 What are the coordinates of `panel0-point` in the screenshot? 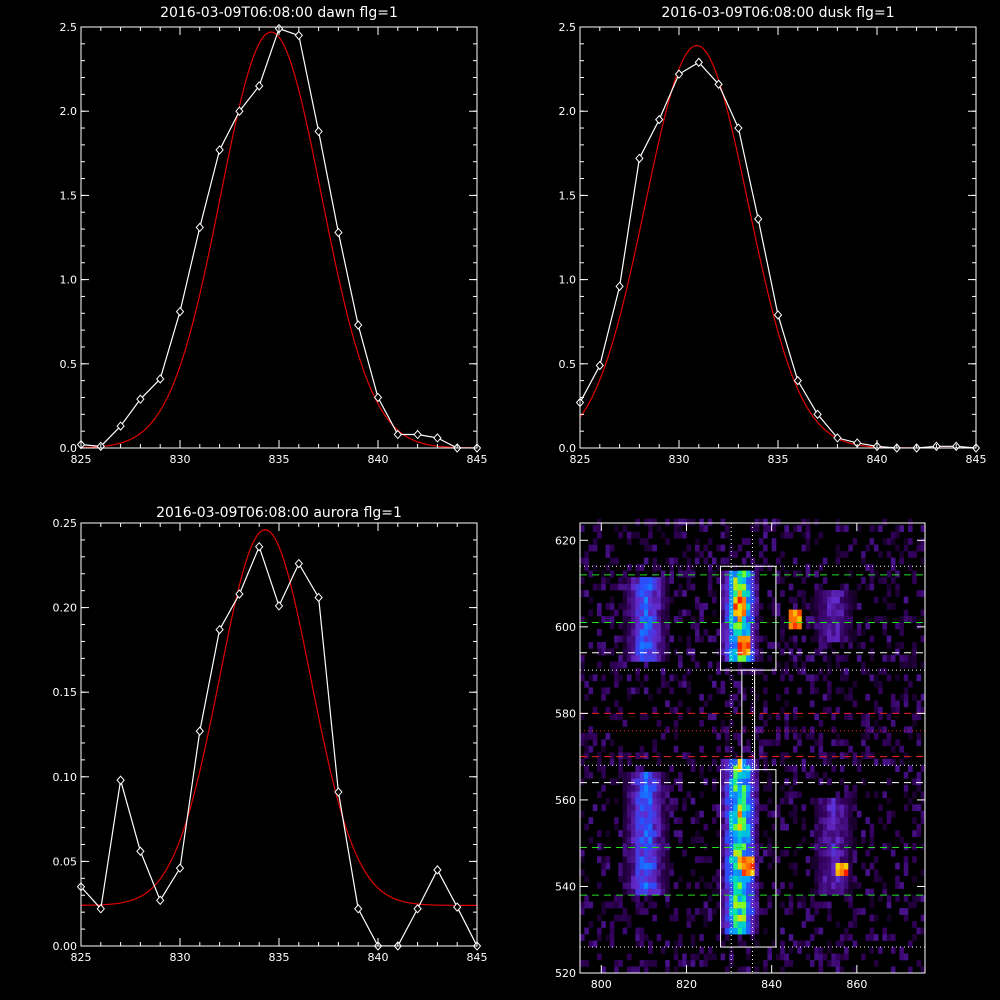 It's located at (239, 111).